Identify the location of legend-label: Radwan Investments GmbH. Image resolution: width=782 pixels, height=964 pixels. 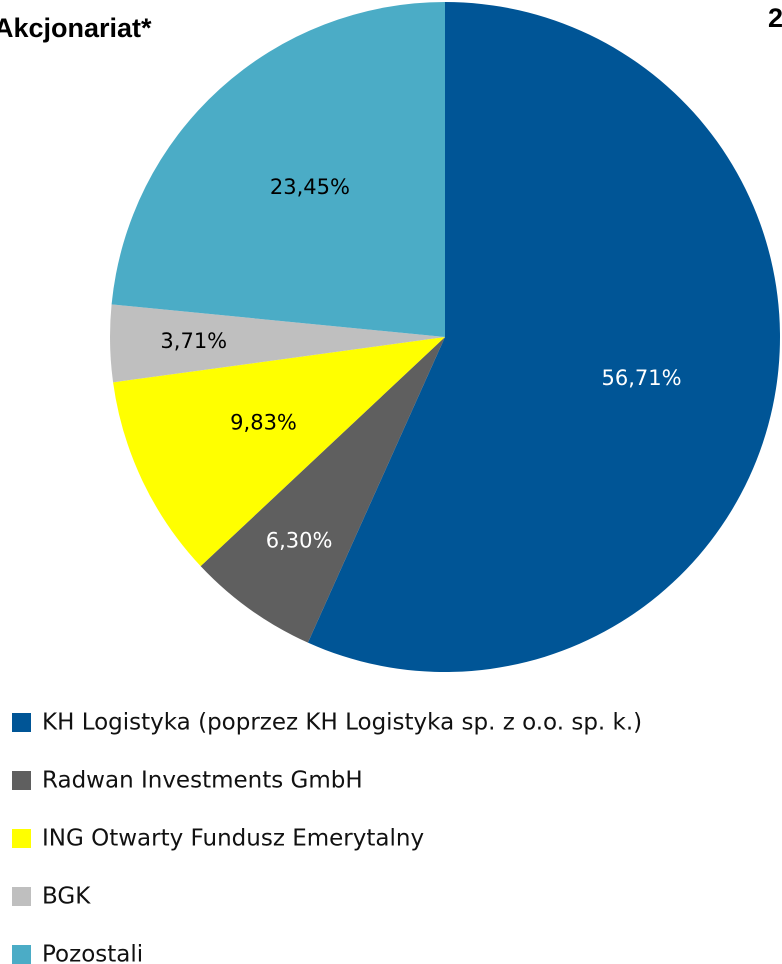
(202, 781).